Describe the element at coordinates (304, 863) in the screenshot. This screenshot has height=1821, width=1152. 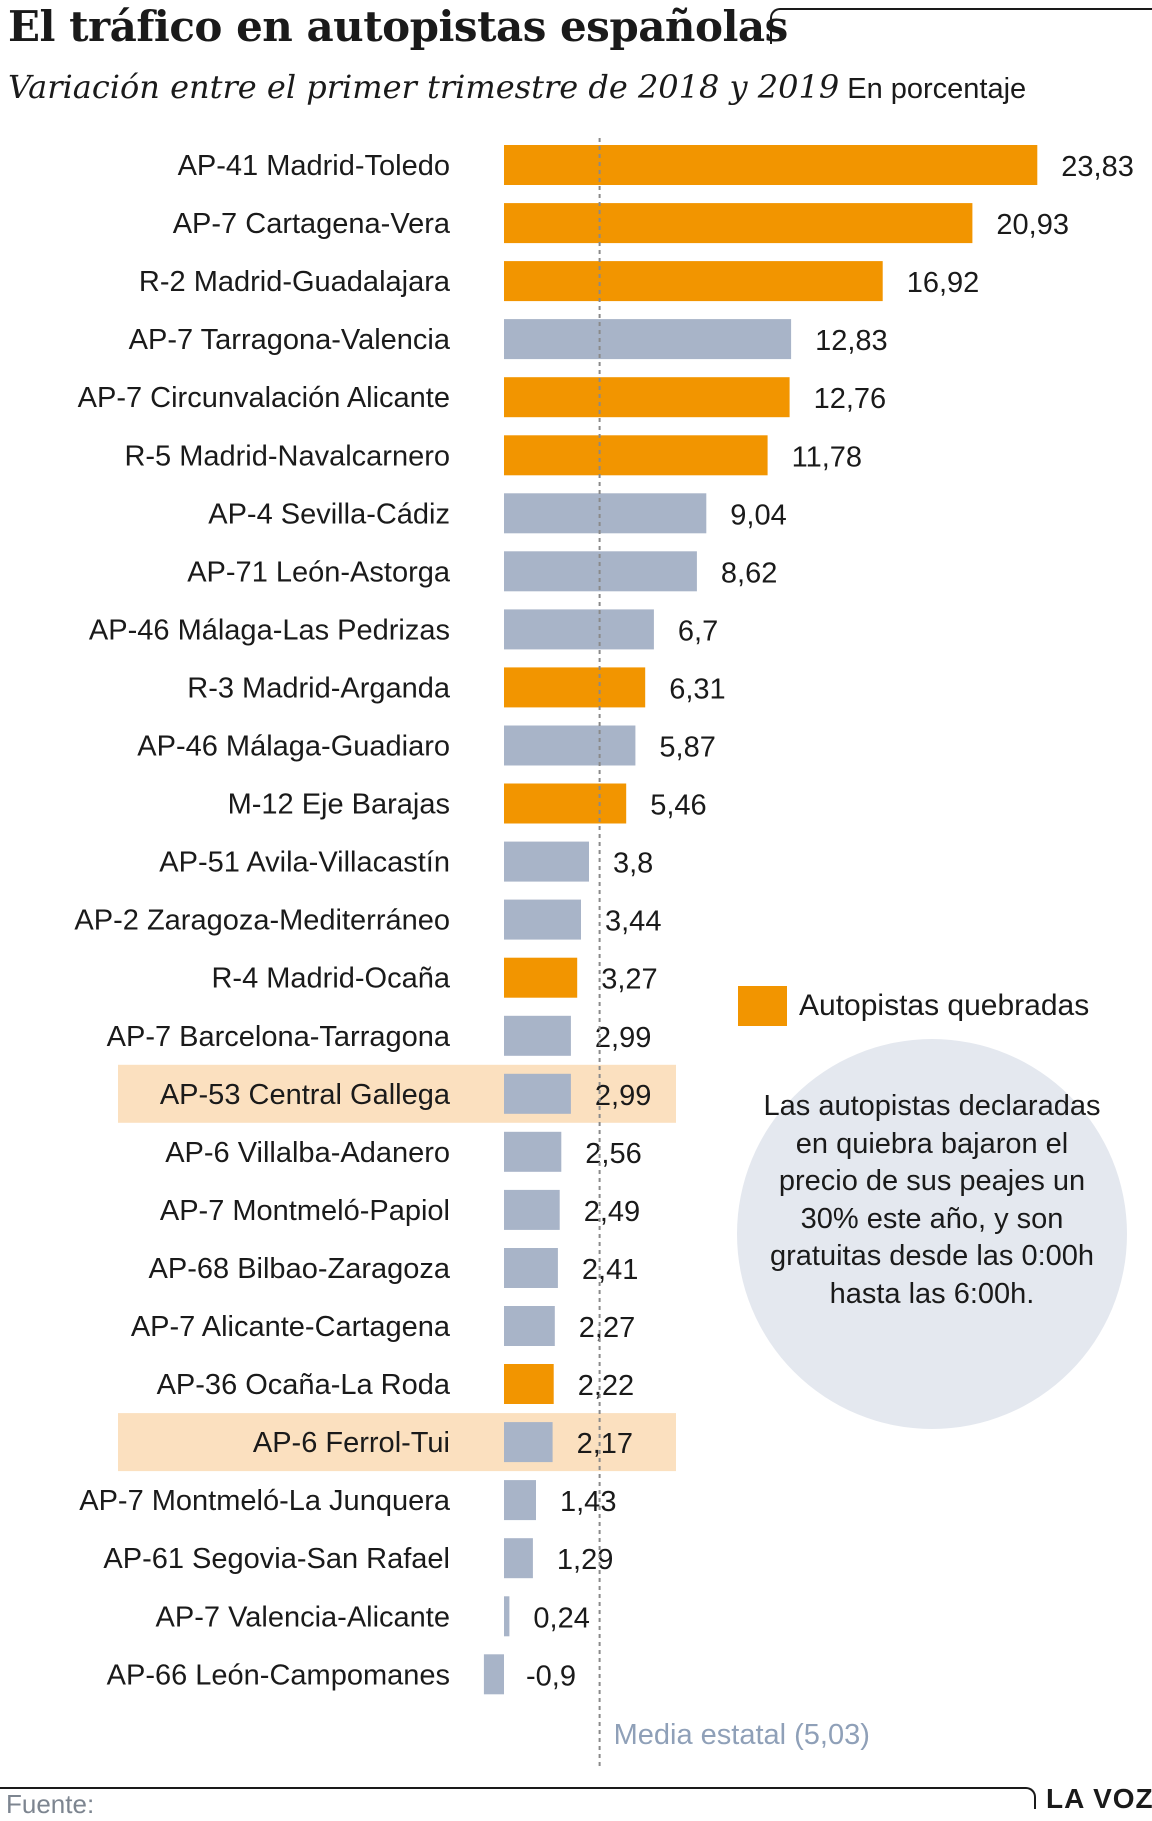
I see `category-label: AP-51 Avila-Villacastín` at that location.